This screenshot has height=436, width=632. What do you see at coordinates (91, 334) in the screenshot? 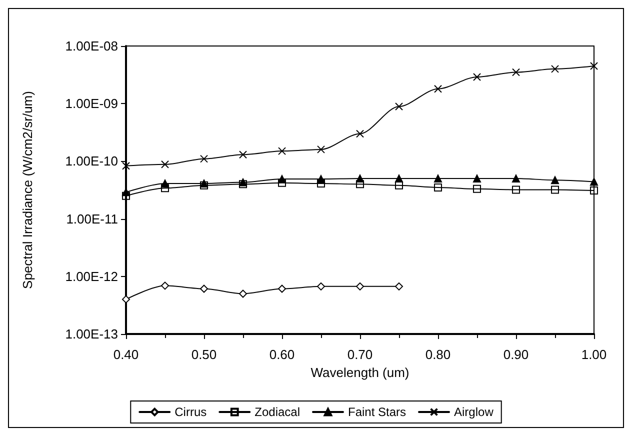
I see `y-tick-label: 1.00E-13` at bounding box center [91, 334].